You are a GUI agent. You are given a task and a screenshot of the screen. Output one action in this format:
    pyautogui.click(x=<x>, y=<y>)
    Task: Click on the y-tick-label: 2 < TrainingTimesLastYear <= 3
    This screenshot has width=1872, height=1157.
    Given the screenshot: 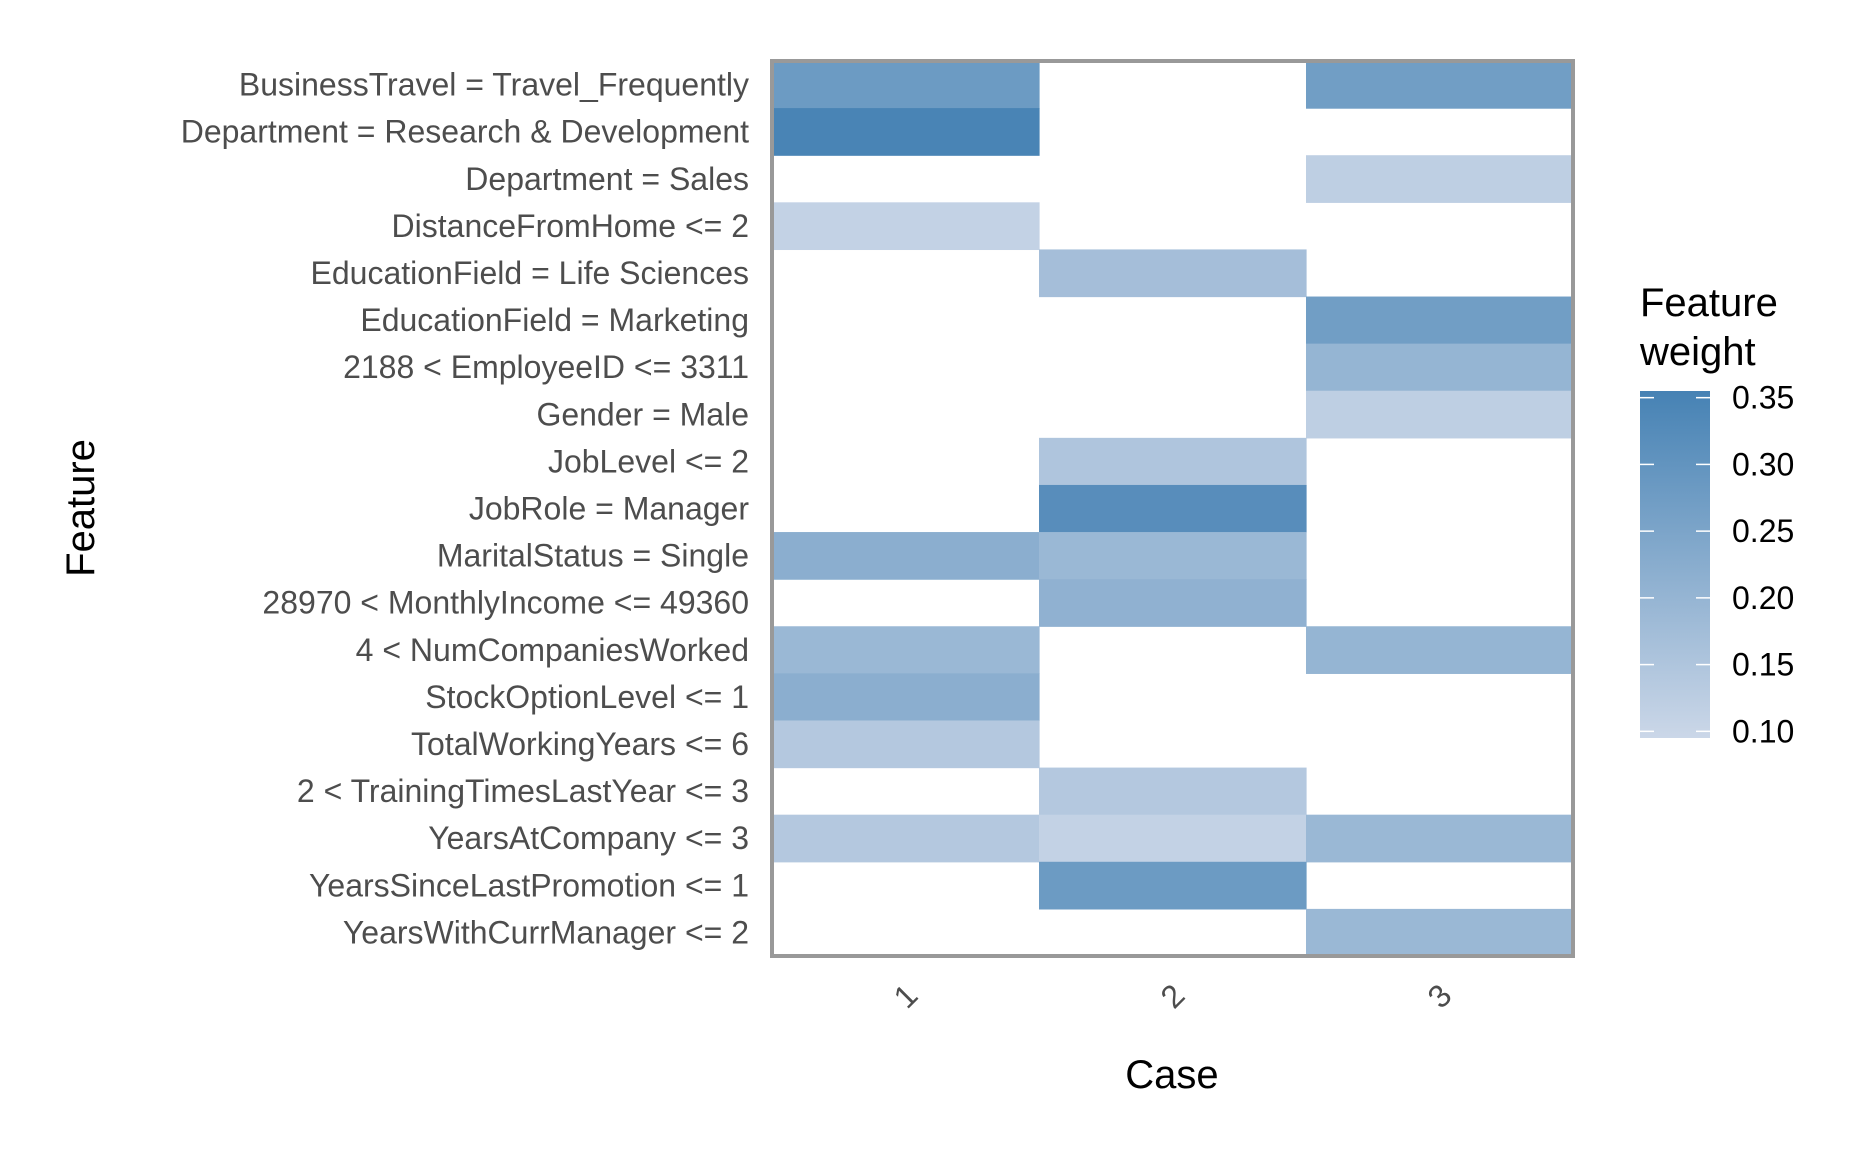 What is the action you would take?
    pyautogui.click(x=523, y=791)
    